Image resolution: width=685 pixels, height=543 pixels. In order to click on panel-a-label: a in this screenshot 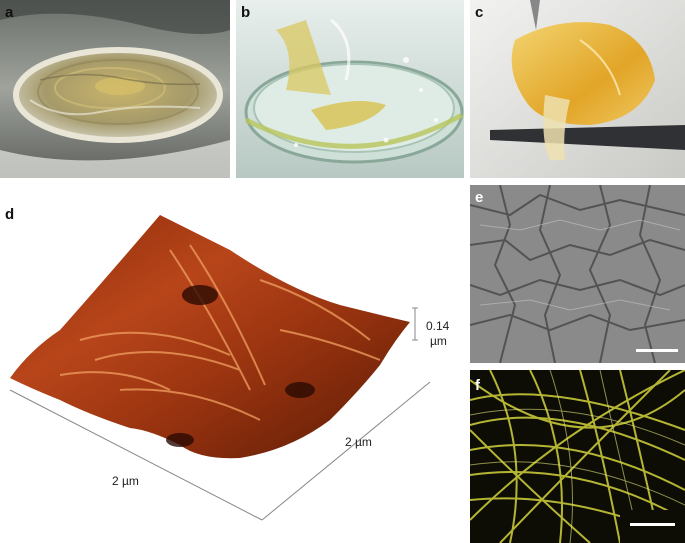, I will do `click(9, 12)`.